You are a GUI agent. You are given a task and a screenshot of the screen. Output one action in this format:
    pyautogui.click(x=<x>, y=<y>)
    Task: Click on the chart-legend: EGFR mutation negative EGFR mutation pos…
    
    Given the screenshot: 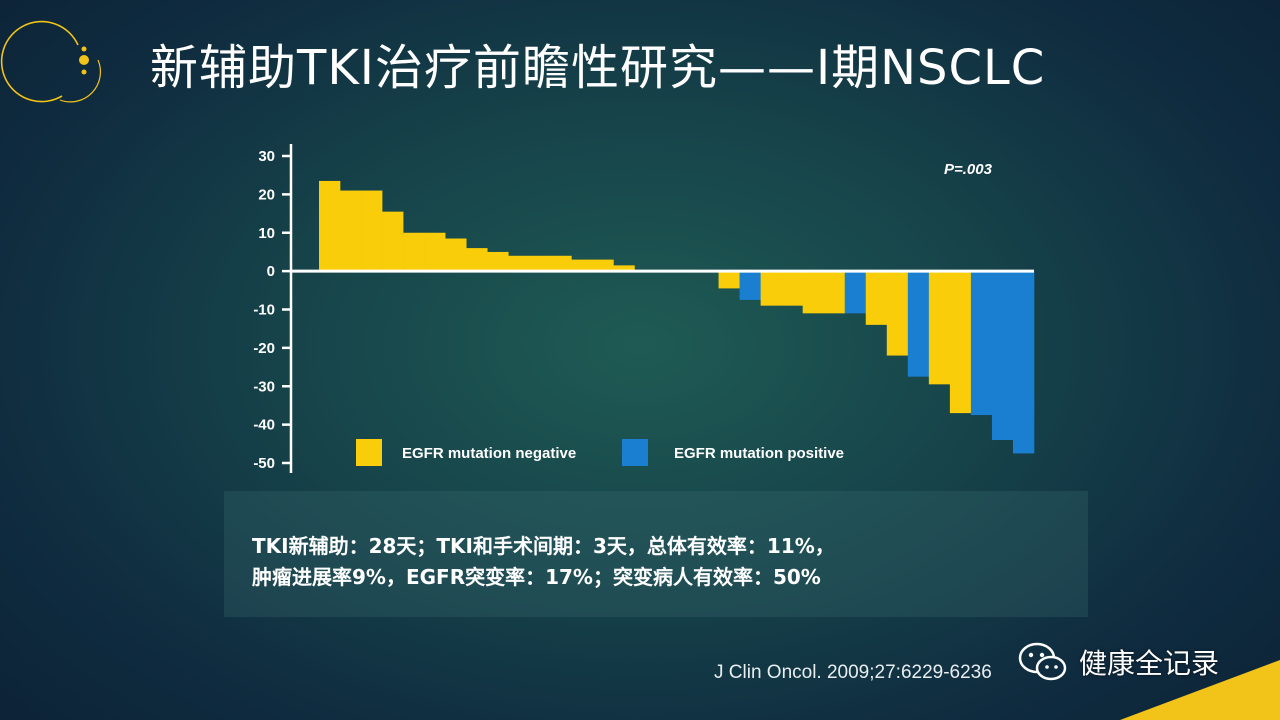 What is the action you would take?
    pyautogui.click(x=600, y=452)
    